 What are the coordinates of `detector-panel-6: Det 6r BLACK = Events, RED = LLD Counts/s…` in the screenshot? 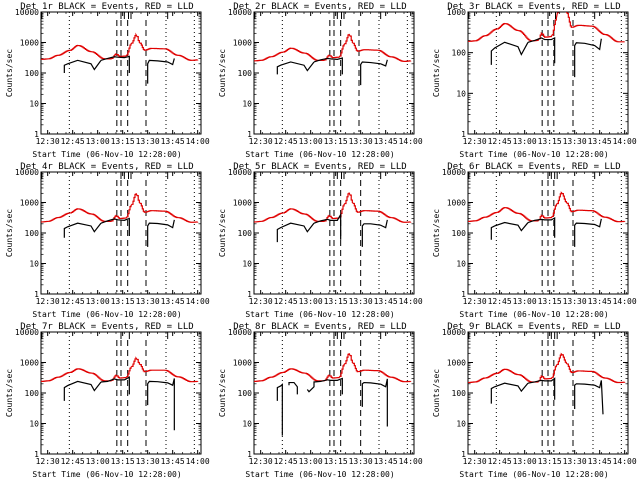 It's located at (533, 240).